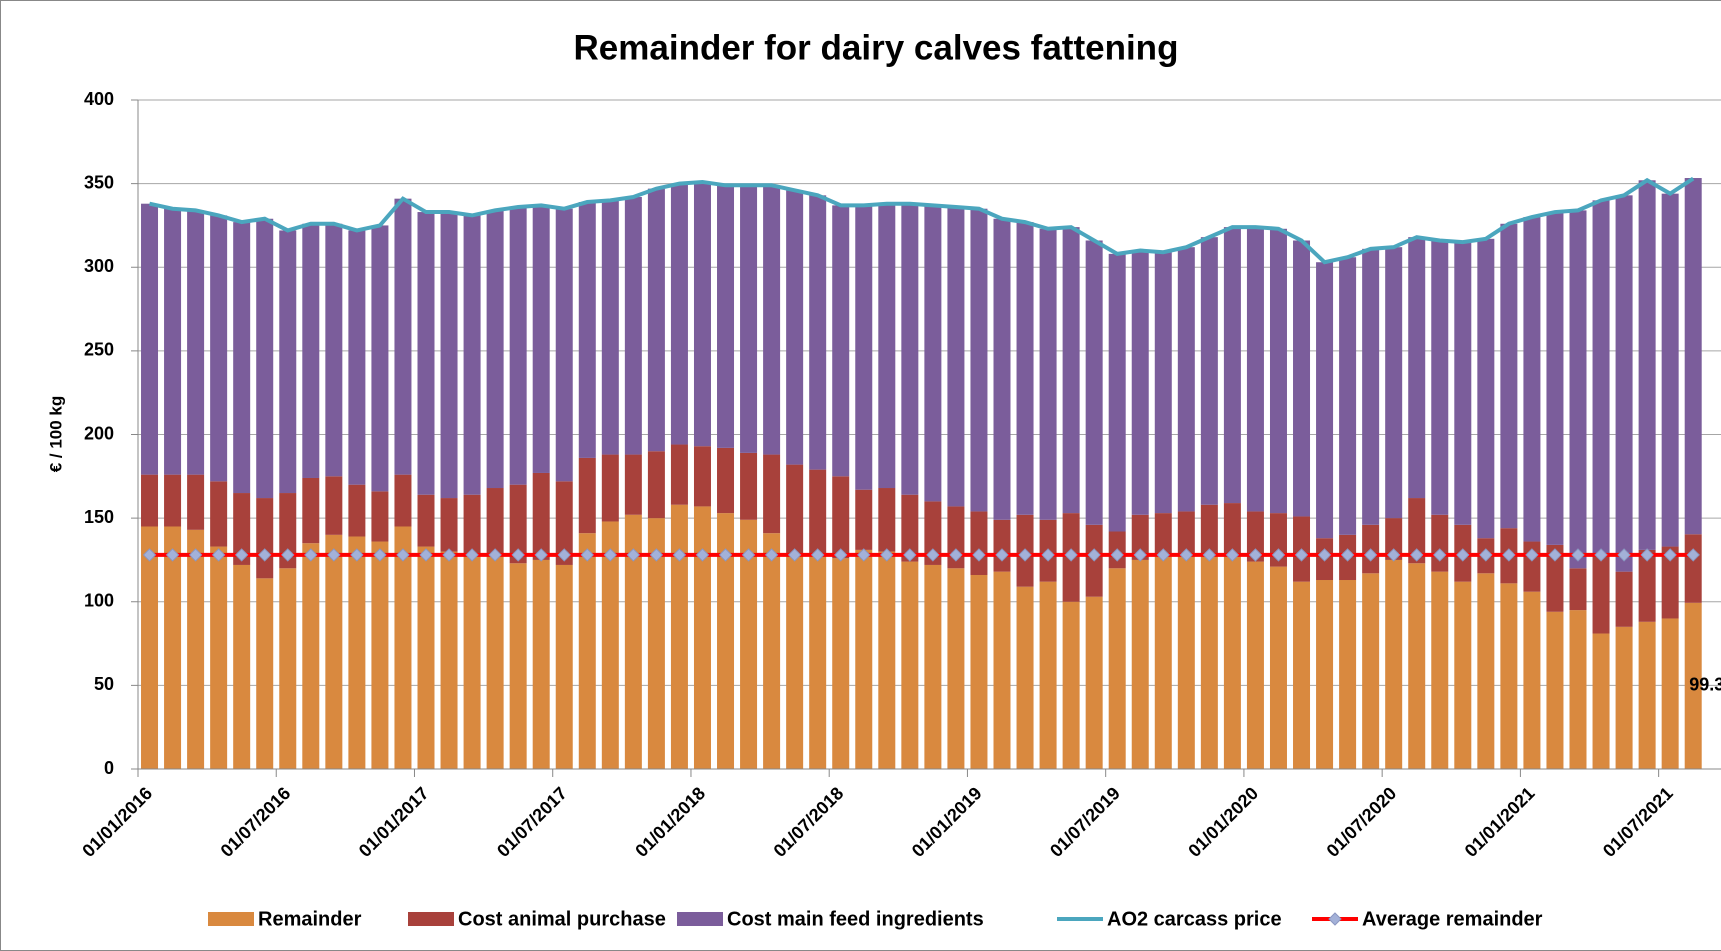  What do you see at coordinates (1194, 919) in the screenshot?
I see `legend-label: AO2 carcass price` at bounding box center [1194, 919].